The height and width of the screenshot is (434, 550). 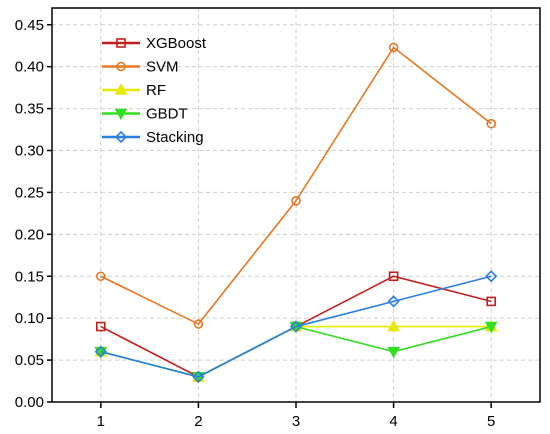 I want to click on legend-entry-xgboost: XGBoost, so click(x=154, y=43).